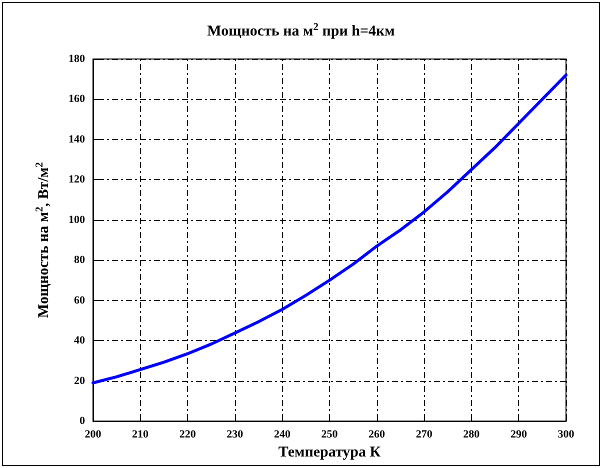 The image size is (602, 468). Describe the element at coordinates (80, 260) in the screenshot. I see `y-tick-label: 80` at that location.